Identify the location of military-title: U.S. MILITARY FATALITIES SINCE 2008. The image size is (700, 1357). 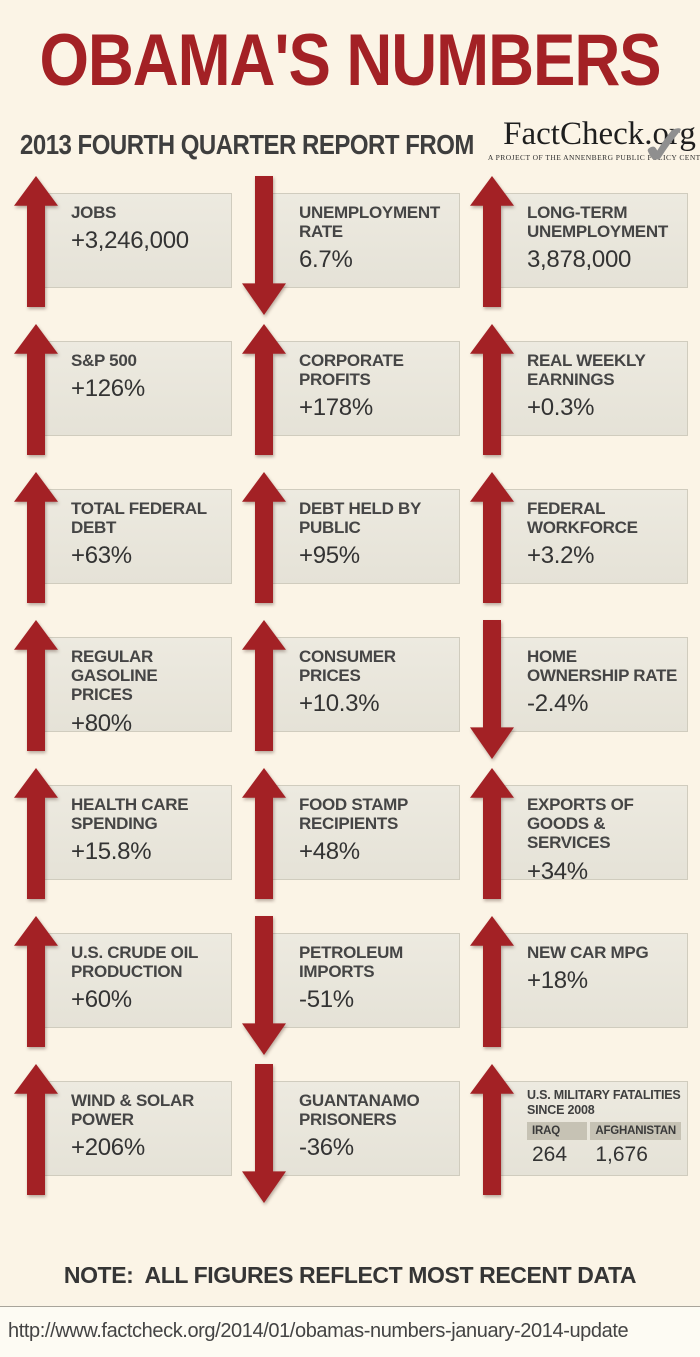
(604, 1102).